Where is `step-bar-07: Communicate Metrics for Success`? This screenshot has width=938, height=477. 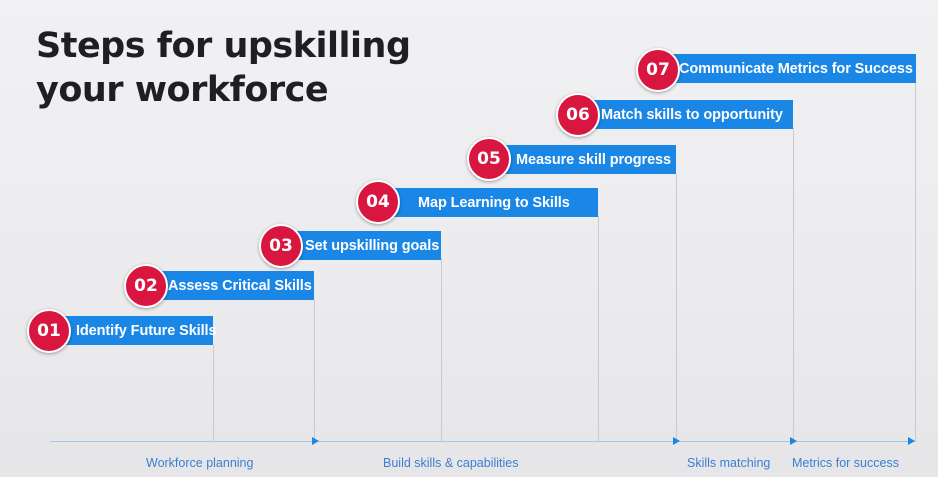 step-bar-07: Communicate Metrics for Success is located at coordinates (787, 68).